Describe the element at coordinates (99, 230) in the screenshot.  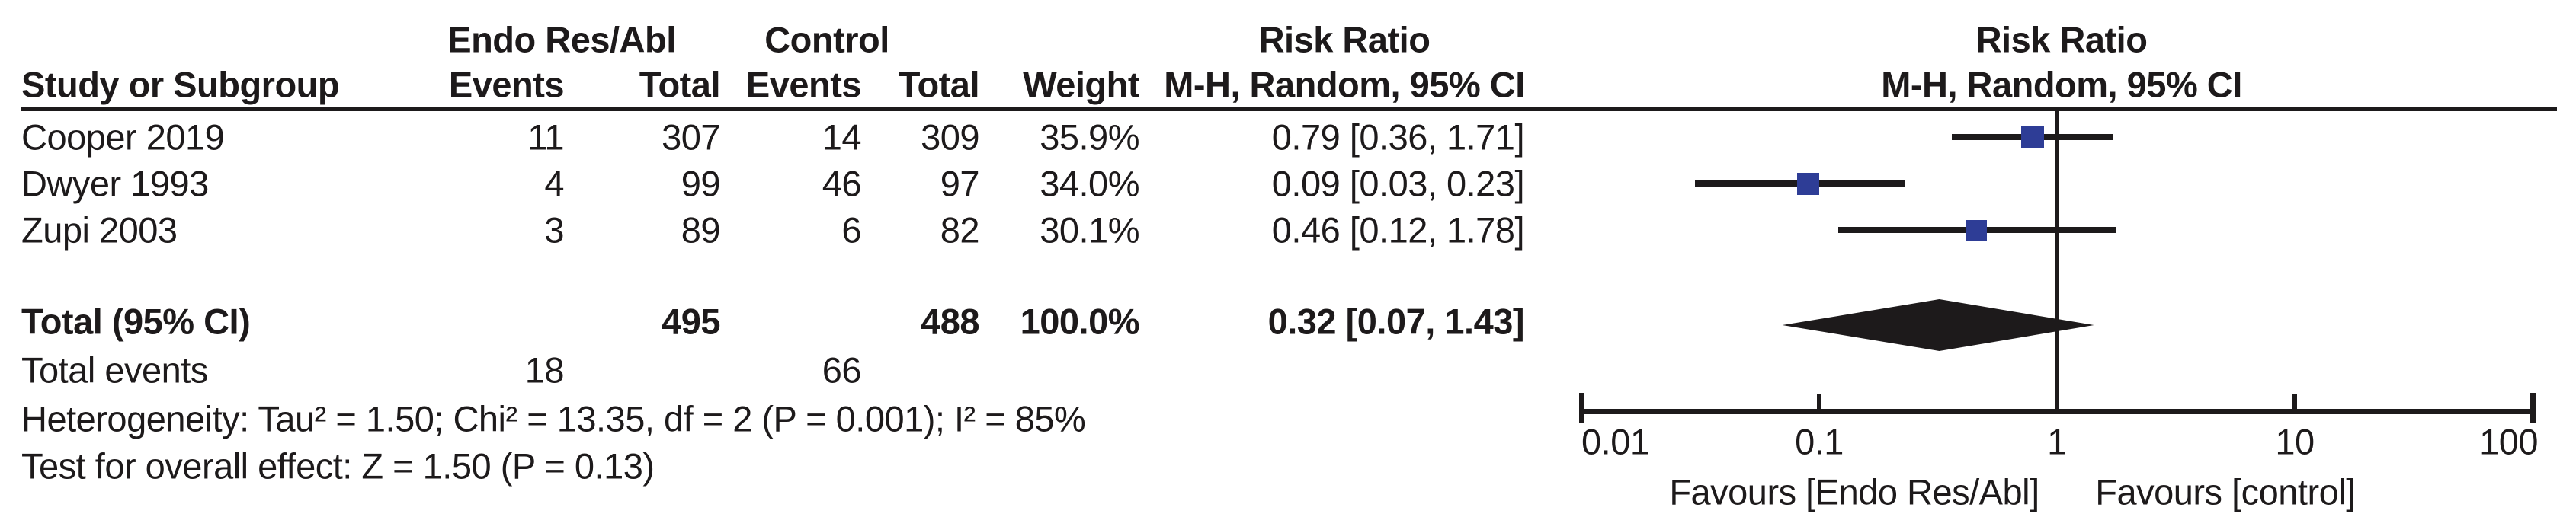
I see `study-label: Zupi 2003` at that location.